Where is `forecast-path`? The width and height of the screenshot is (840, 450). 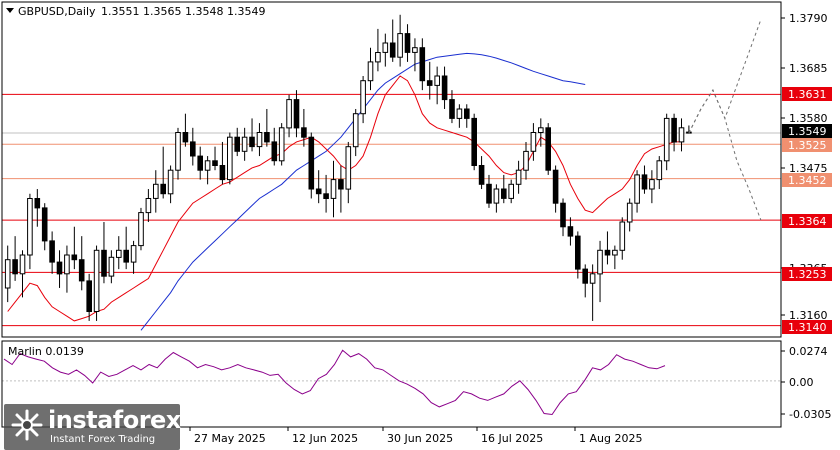
forecast-path is located at coordinates (725, 76).